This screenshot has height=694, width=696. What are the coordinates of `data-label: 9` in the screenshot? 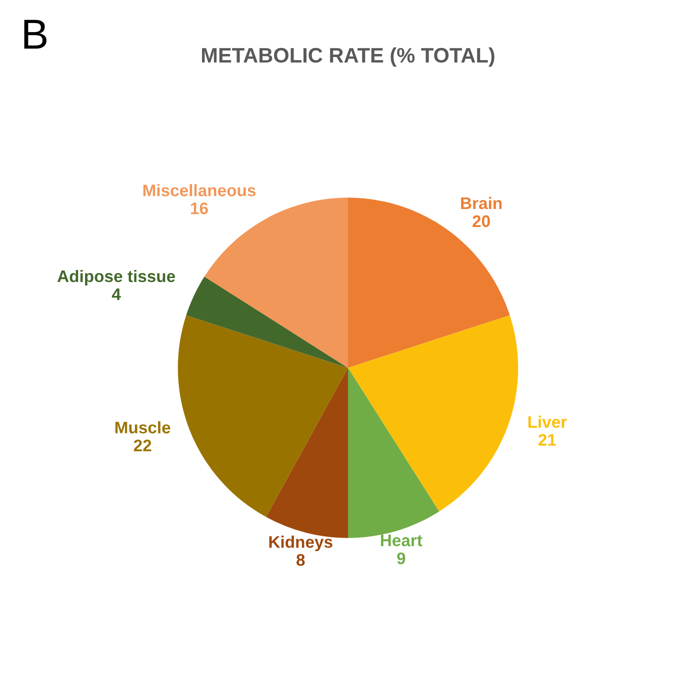 It's located at (401, 558).